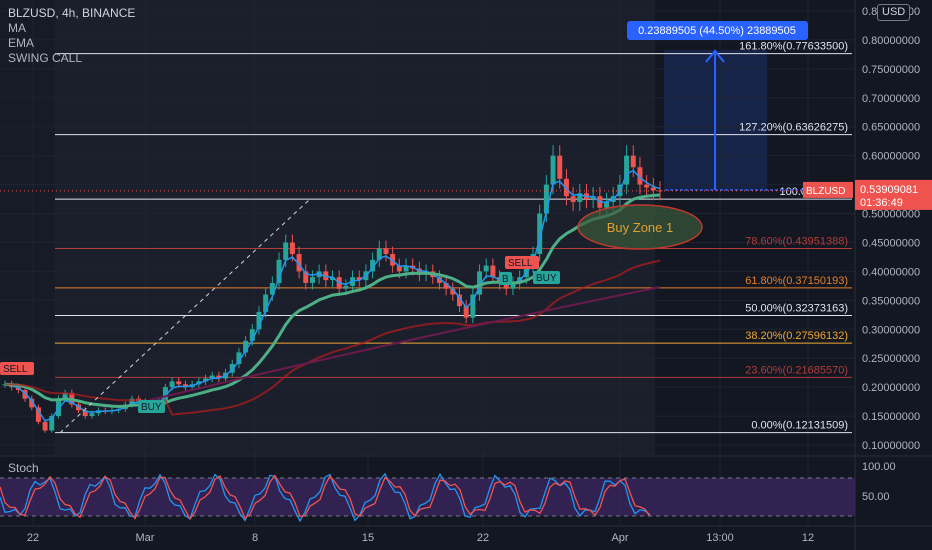  Describe the element at coordinates (45, 58) in the screenshot. I see `indicator-swing-call: SWING CALL` at that location.